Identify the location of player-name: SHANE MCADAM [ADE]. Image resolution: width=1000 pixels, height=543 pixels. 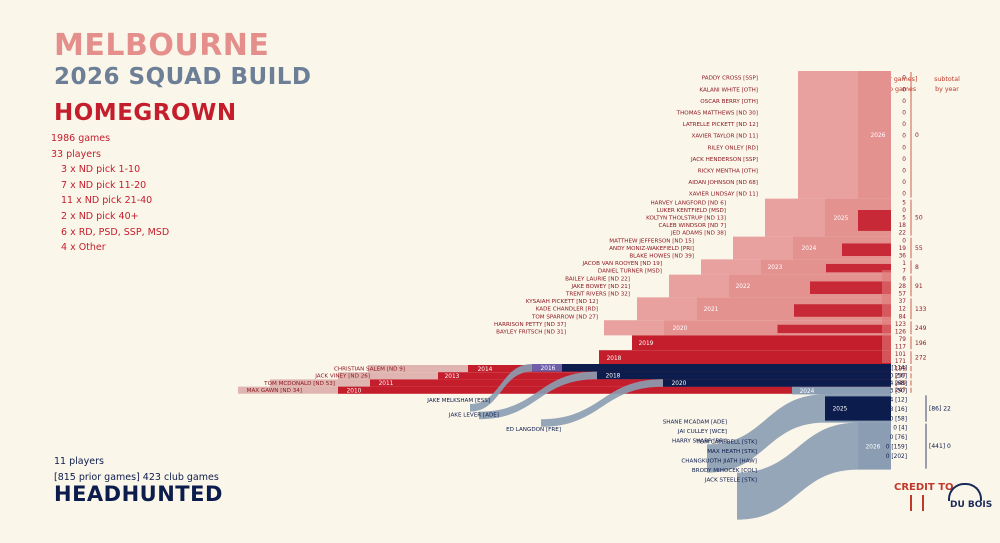
(695, 422).